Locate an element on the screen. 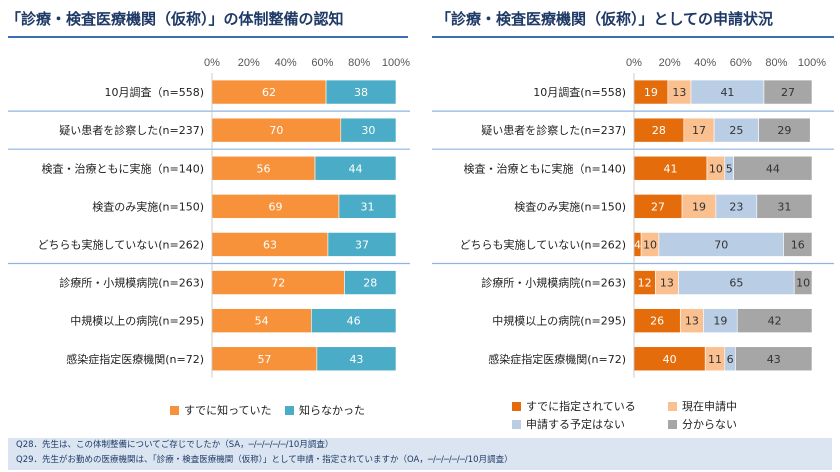 Image resolution: width=840 pixels, height=472 pixels. right-data-label: 5 is located at coordinates (729, 168).